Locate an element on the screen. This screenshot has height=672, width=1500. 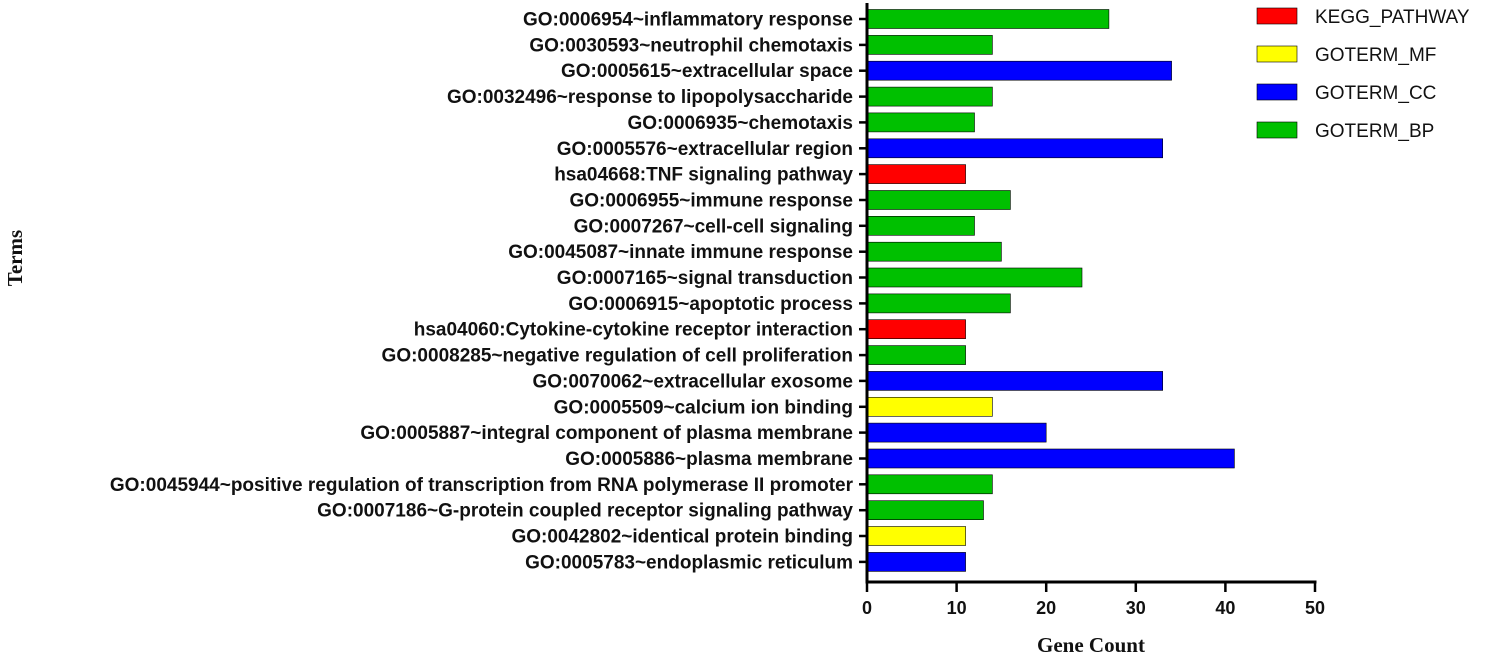
x-tick-label: 10 is located at coordinates (957, 608).